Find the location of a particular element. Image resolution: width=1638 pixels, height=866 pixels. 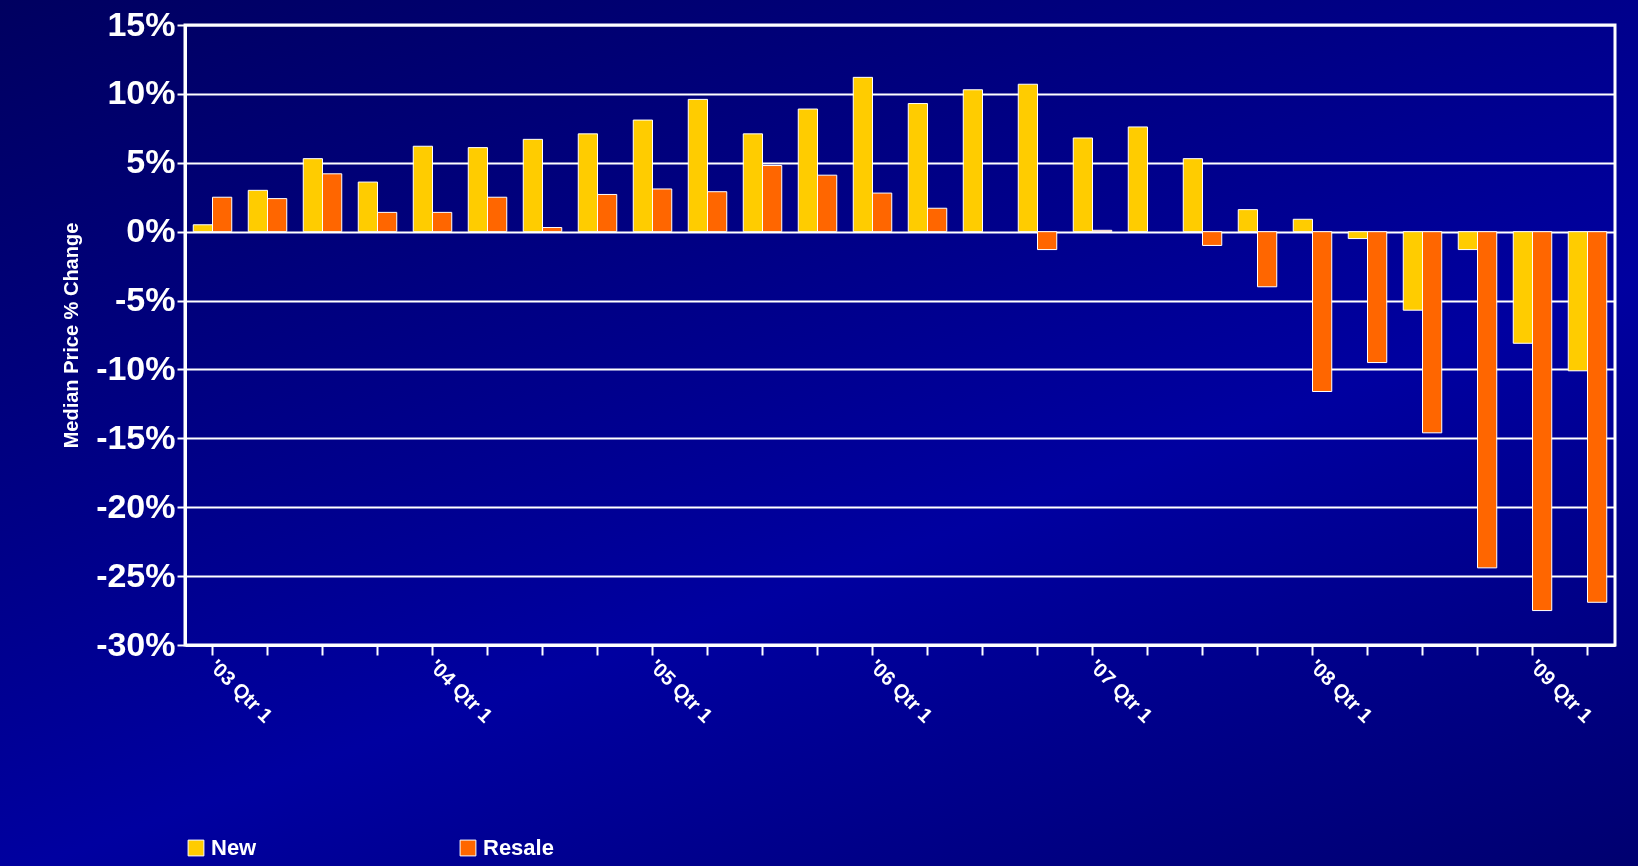

x-tick-label: '04 Qtr 1 is located at coordinates (461, 691).